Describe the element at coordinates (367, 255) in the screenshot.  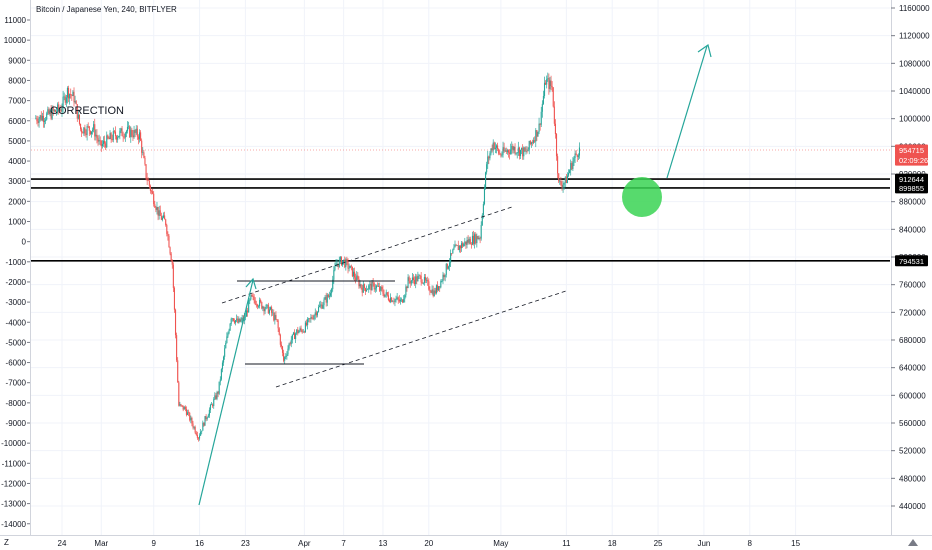
I see `channel-upper-line` at that location.